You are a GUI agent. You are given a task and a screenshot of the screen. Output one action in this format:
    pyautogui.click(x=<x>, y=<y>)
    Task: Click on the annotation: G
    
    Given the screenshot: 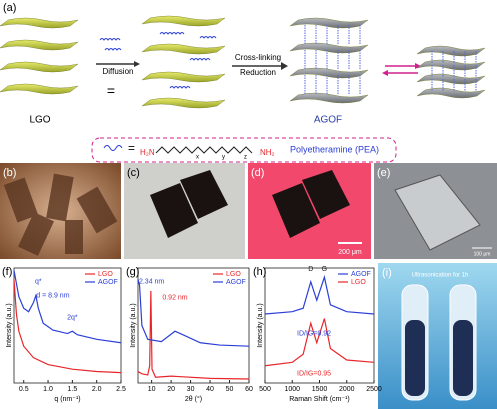 What is the action you would take?
    pyautogui.click(x=324, y=269)
    